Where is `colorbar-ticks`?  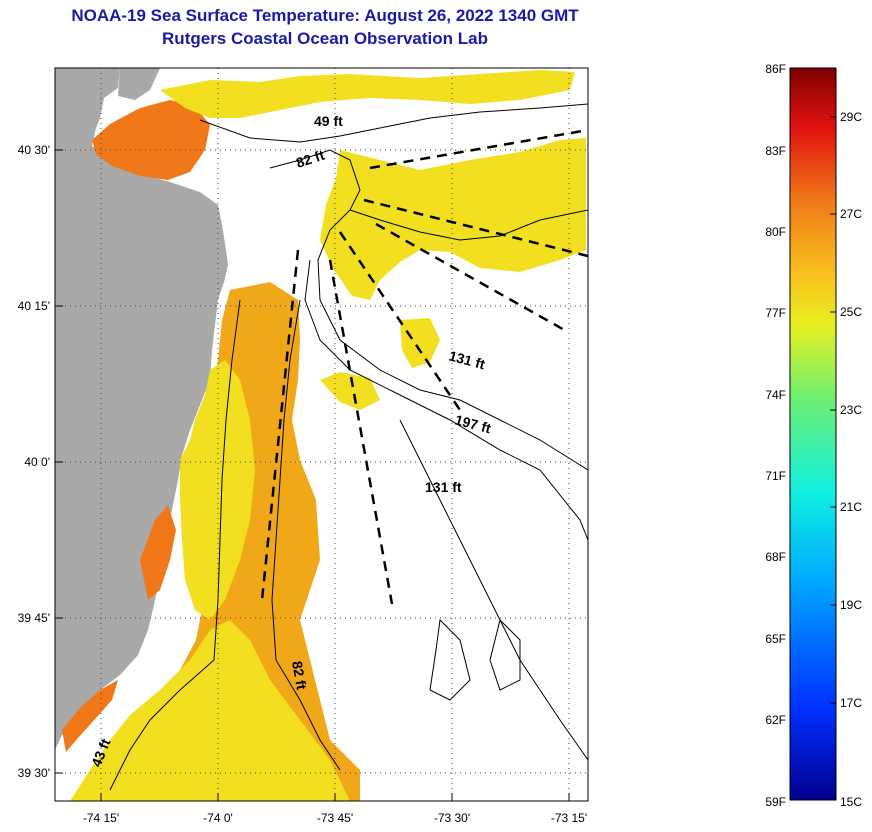
colorbar-ticks is located at coordinates (833, 410).